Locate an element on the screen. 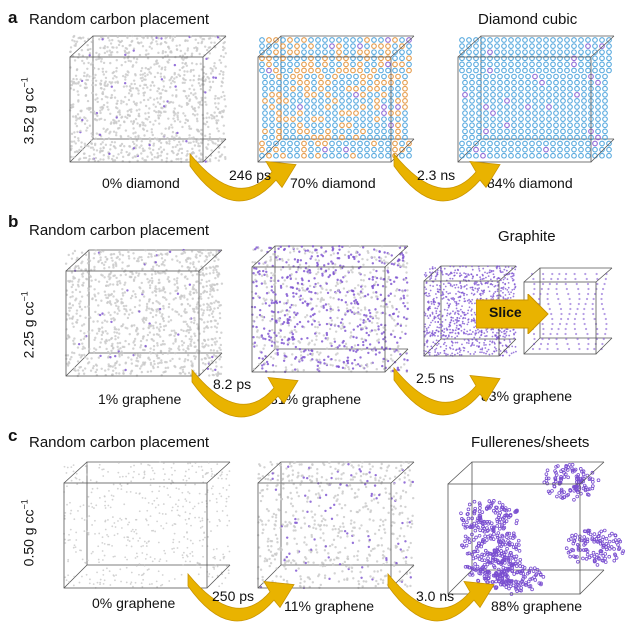 The width and height of the screenshot is (627, 631). time-label: 250 ps is located at coordinates (233, 596).